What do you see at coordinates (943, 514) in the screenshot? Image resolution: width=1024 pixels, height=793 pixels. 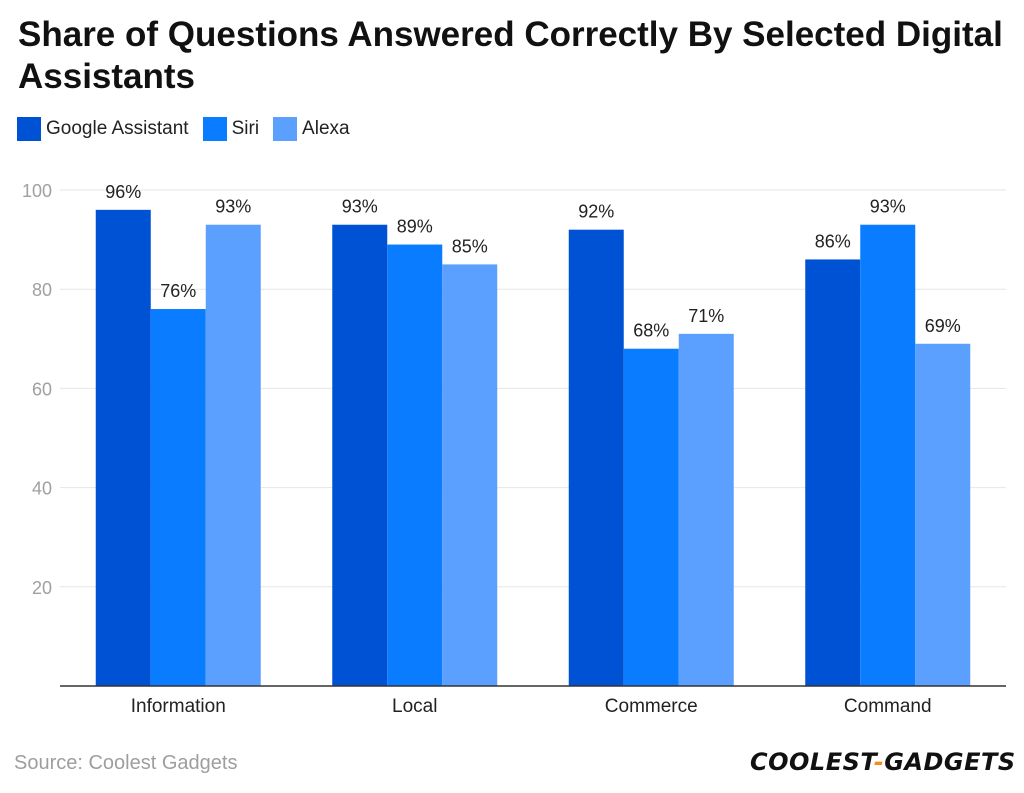 I see `bar-command-alexa` at bounding box center [943, 514].